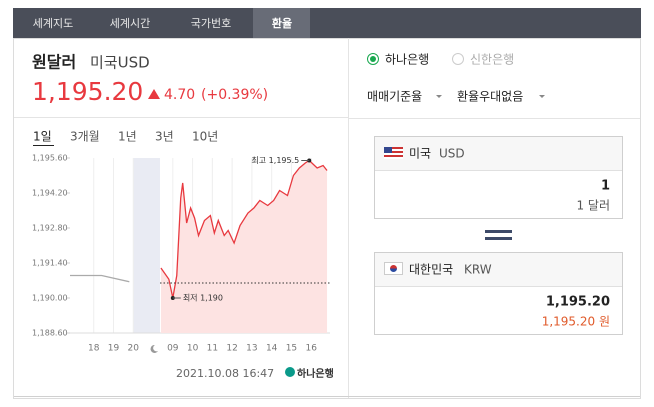 This screenshot has width=654, height=407. Describe the element at coordinates (154, 348) in the screenshot. I see `night-icon` at that location.